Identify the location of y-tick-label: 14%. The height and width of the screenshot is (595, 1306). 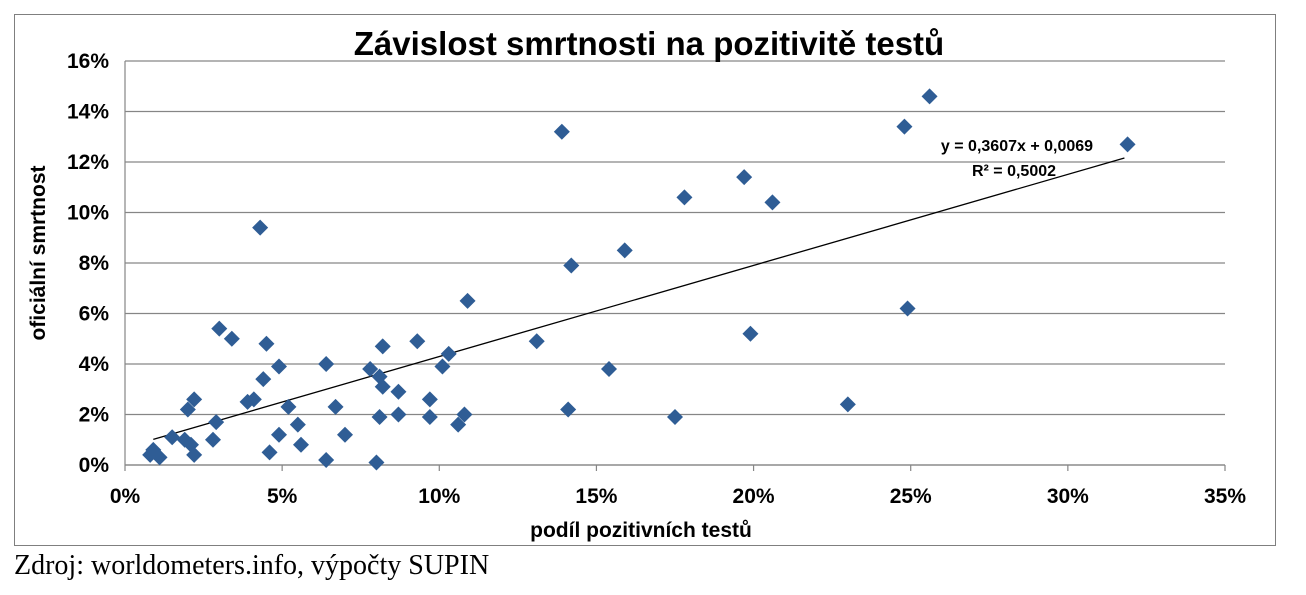
(88, 112).